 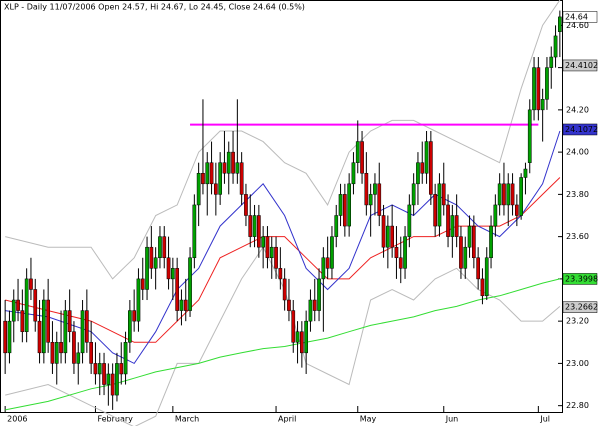 I want to click on x-tick-label: Jul, so click(x=544, y=419).